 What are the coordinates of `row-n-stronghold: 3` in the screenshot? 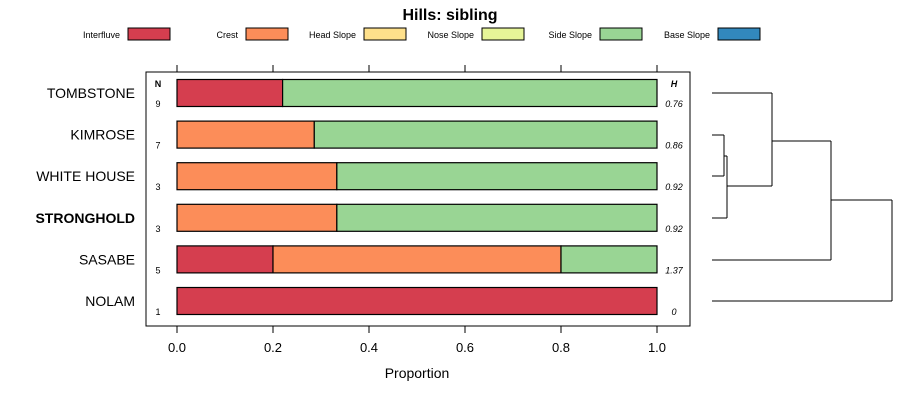 It's located at (157, 229).